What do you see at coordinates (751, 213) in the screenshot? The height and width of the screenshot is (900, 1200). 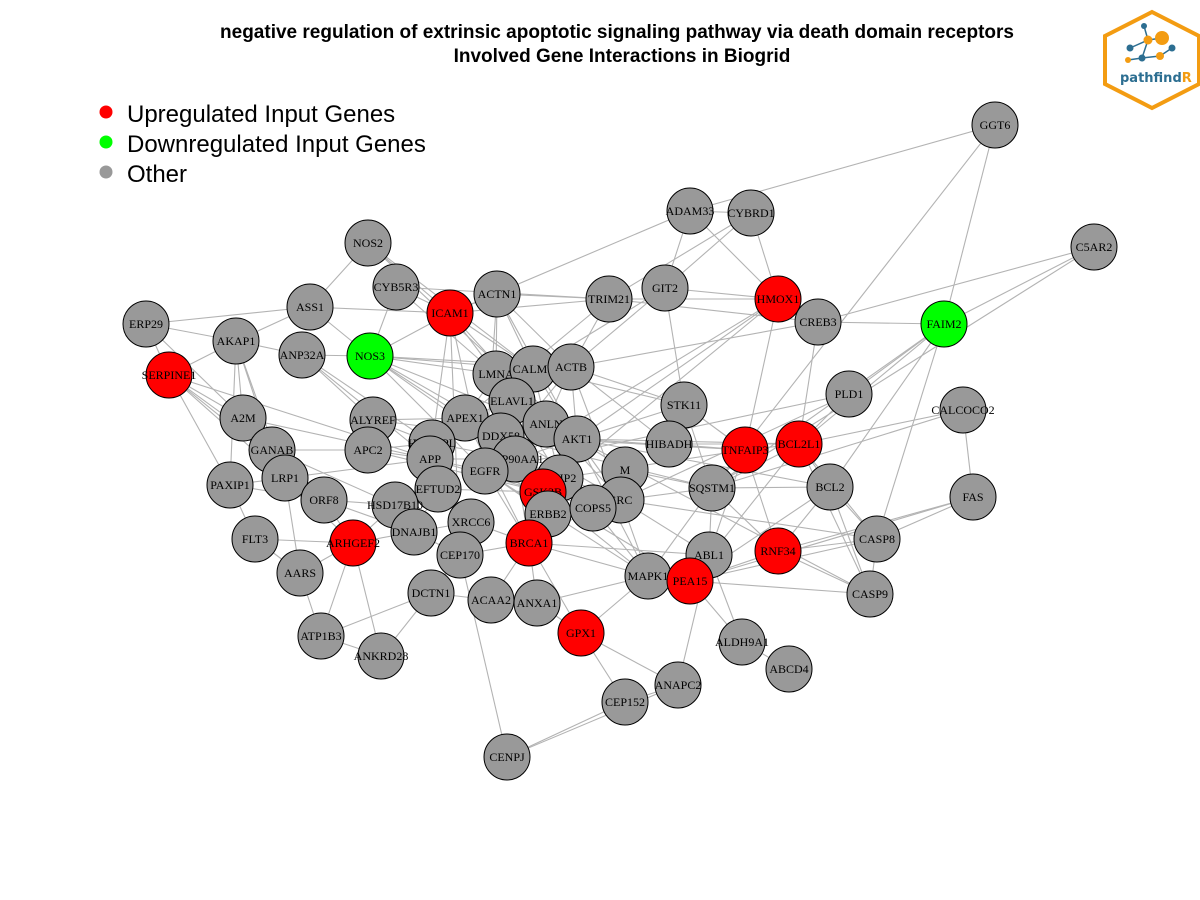 I see `node-cybrd1: CYBRD1` at bounding box center [751, 213].